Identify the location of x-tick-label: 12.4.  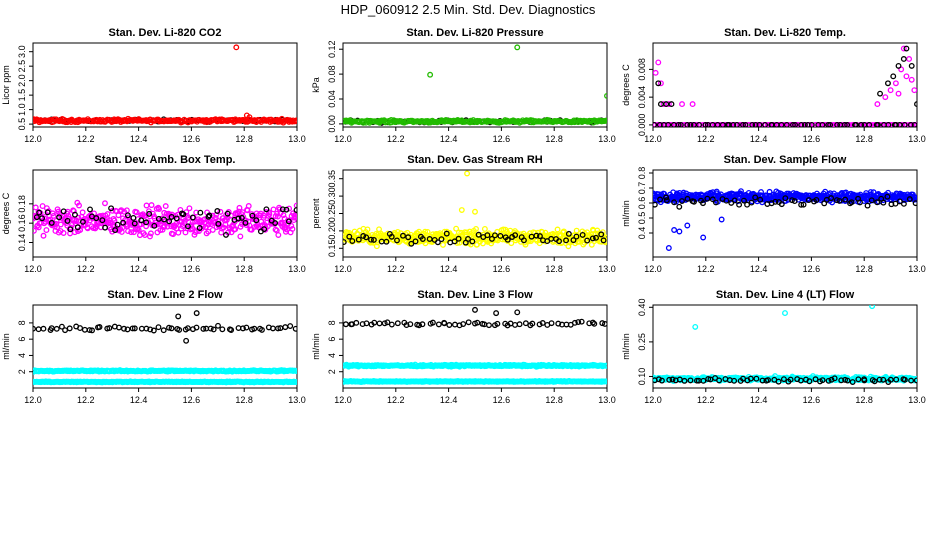
(759, 400).